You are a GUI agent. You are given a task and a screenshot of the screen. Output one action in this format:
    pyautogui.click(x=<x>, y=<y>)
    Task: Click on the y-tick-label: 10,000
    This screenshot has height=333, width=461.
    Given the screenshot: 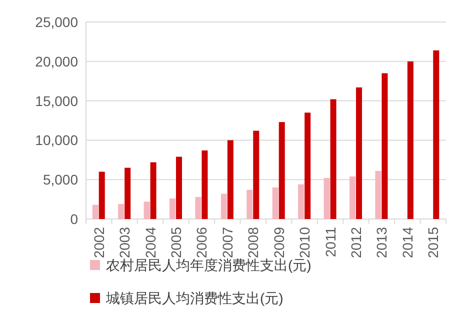 What is the action you would take?
    pyautogui.click(x=56, y=140)
    